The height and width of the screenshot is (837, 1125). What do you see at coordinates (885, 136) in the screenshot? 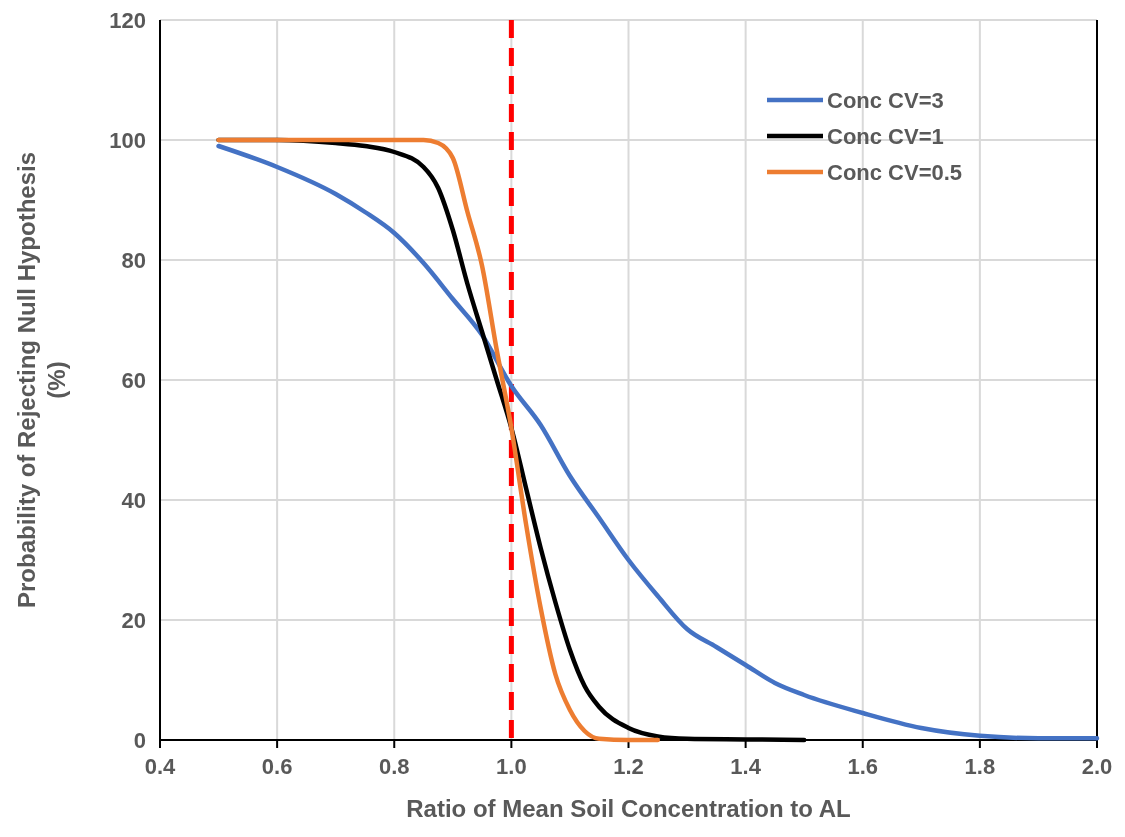
I see `legend-label: Conc CV=1` at bounding box center [885, 136].